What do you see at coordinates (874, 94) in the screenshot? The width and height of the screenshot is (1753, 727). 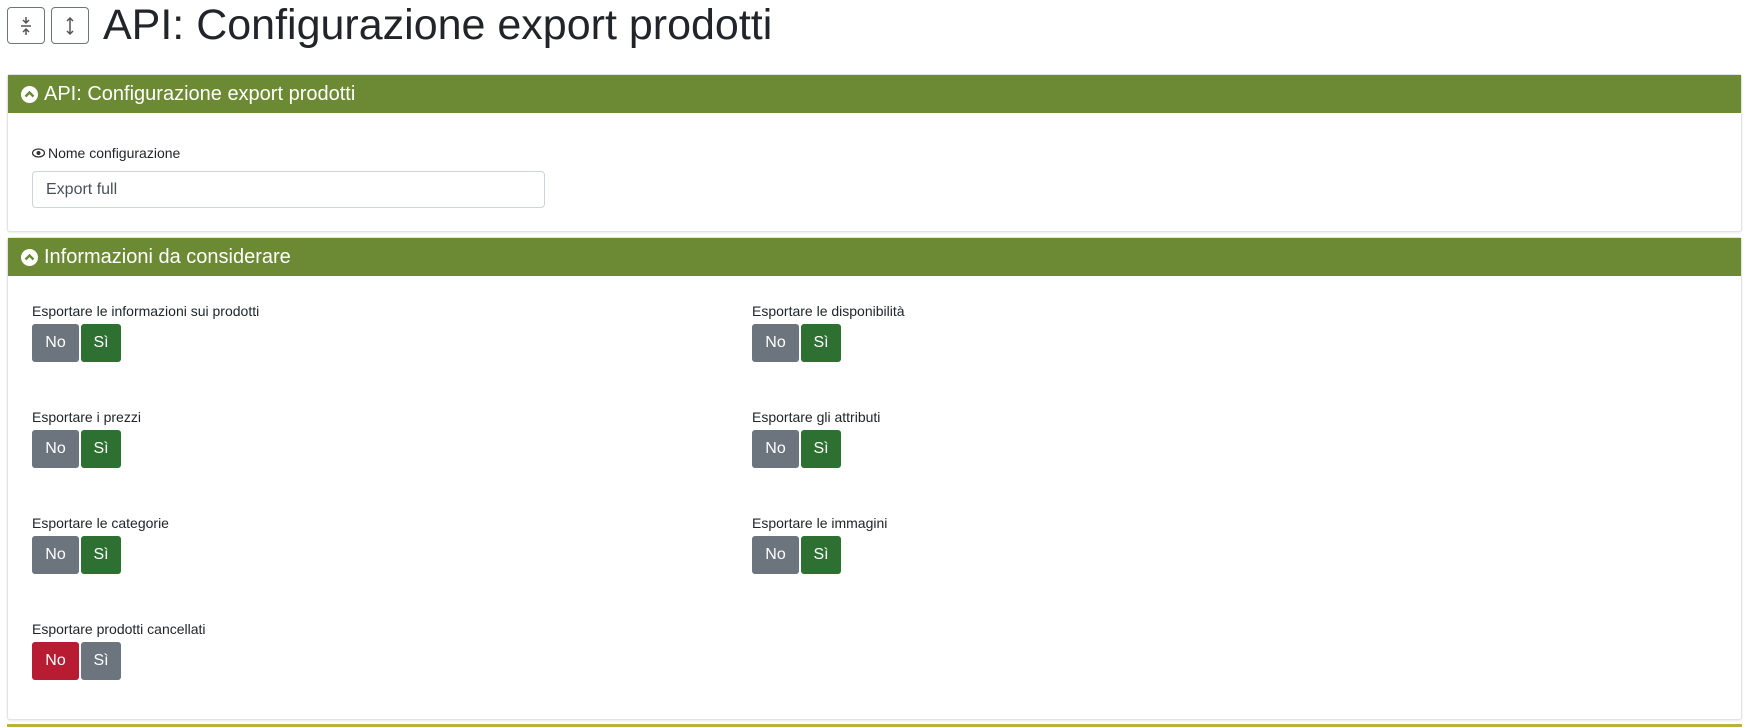 I see `panel-header: API: Configurazione export prodotti` at bounding box center [874, 94].